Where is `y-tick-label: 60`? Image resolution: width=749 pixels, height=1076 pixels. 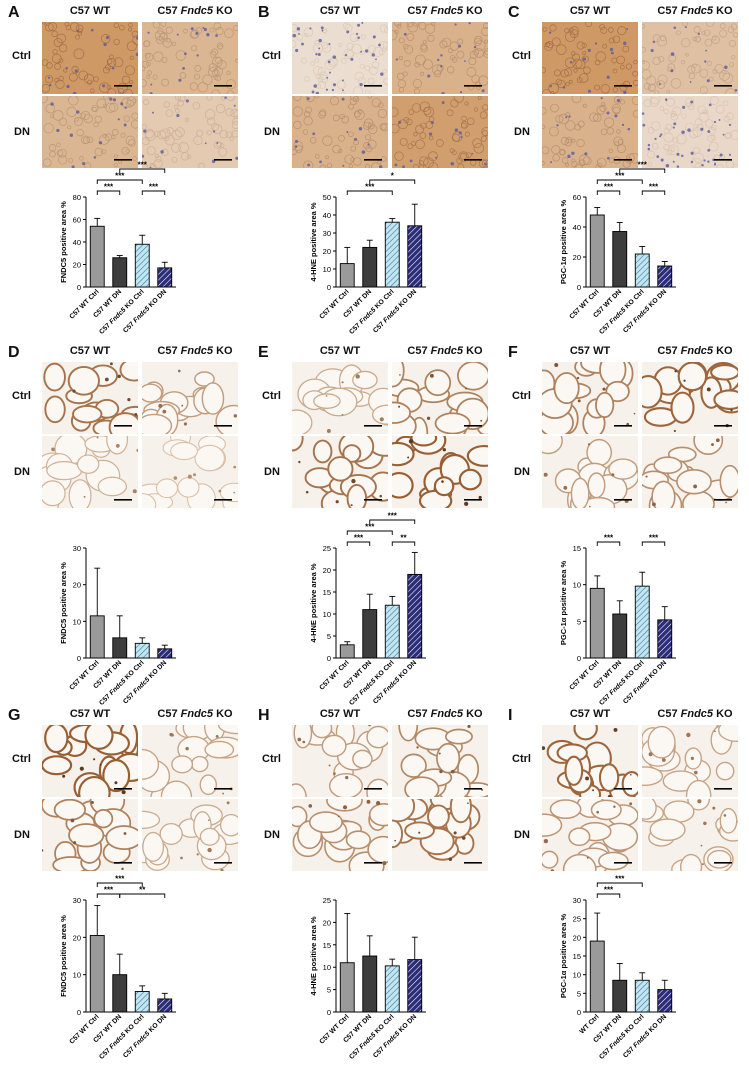
y-tick-label: 60 is located at coordinates (77, 220).